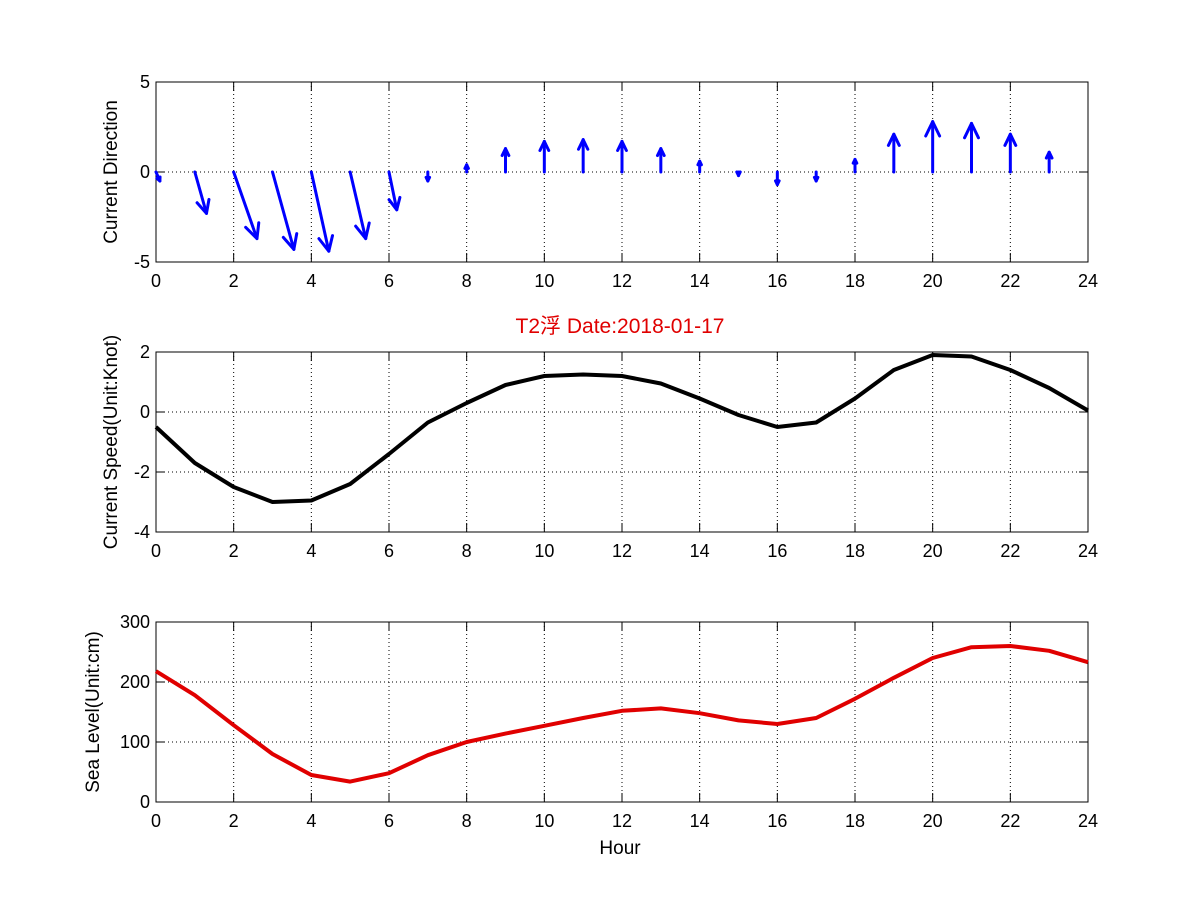 The image size is (1201, 901). Describe the element at coordinates (621, 714) in the screenshot. I see `sealevel-series-line` at that location.